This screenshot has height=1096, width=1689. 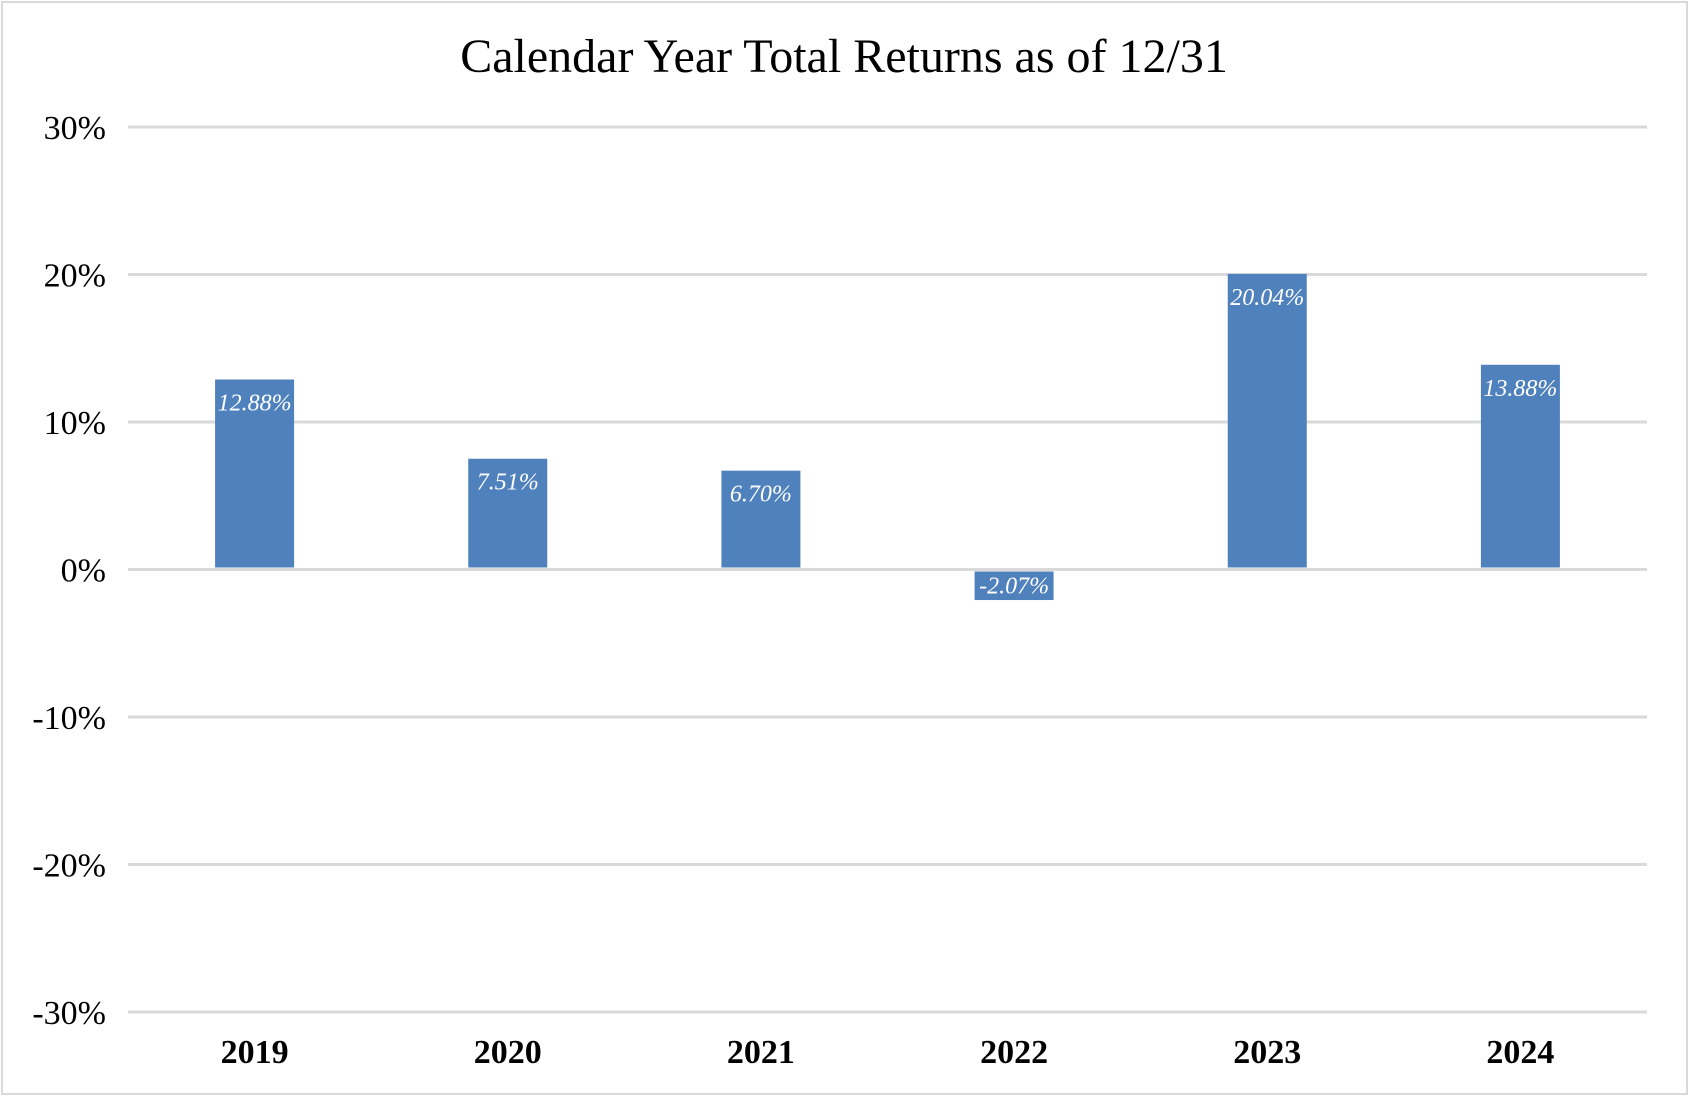 I want to click on y-tick-label: 0%, so click(x=83, y=571).